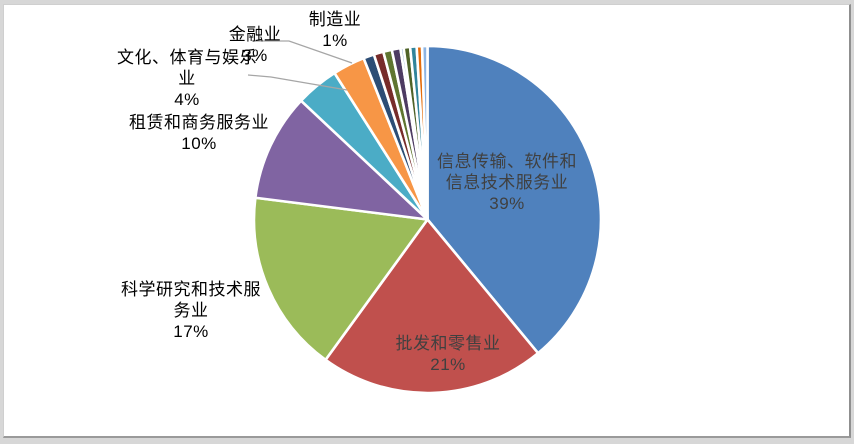 This screenshot has height=444, width=854. Describe the element at coordinates (303, 52) in the screenshot. I see `leader-line-金融业` at that location.